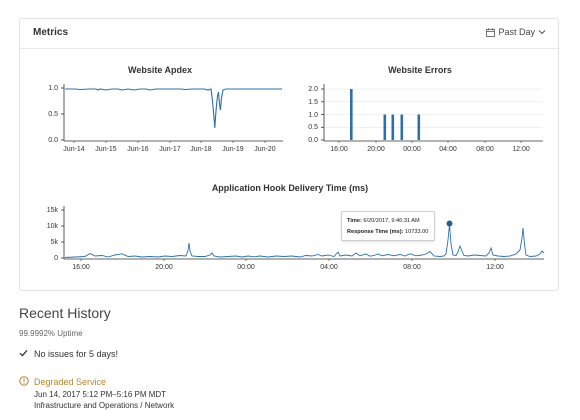 The height and width of the screenshot is (420, 580). Describe the element at coordinates (53, 226) in the screenshot. I see `delivery-y-tick: 10k` at that location.